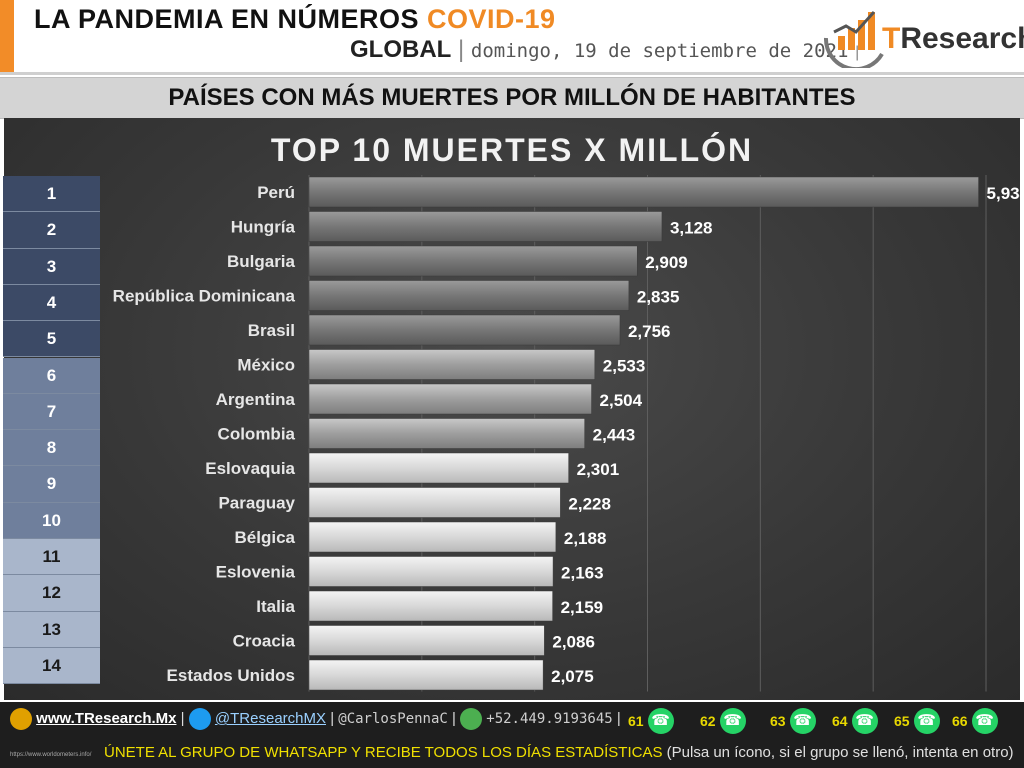 The image size is (1024, 768). I want to click on twitter-icon, so click(199, 719).